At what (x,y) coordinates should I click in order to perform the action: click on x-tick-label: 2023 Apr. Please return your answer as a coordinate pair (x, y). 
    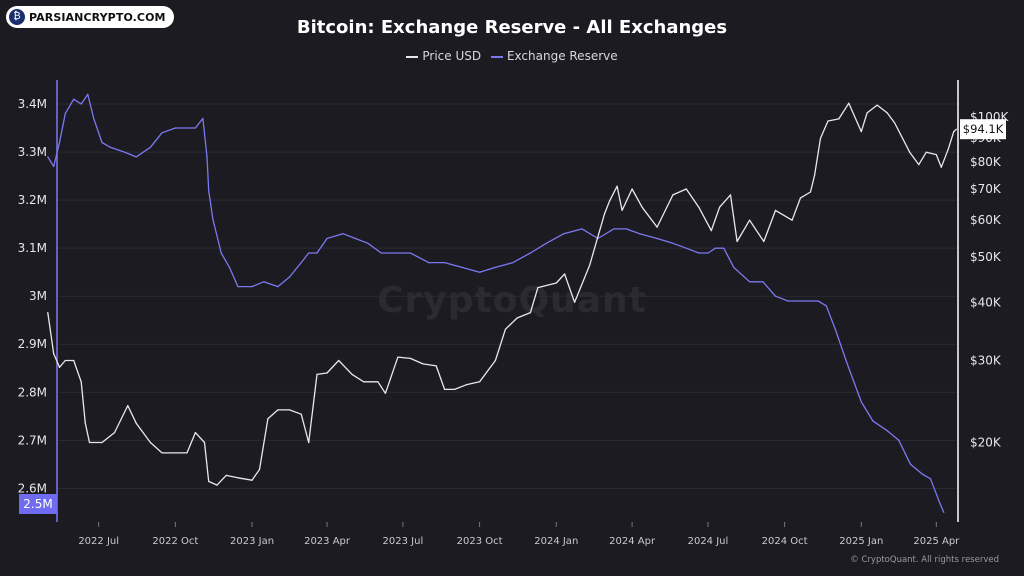
    Looking at the image, I should click on (327, 541).